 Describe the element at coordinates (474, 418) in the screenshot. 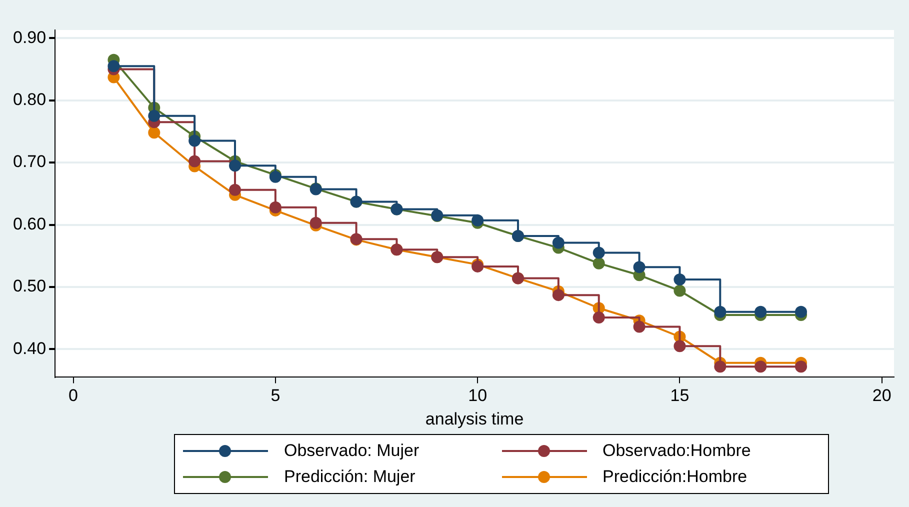

I see `x-axis-title: analysis time` at that location.